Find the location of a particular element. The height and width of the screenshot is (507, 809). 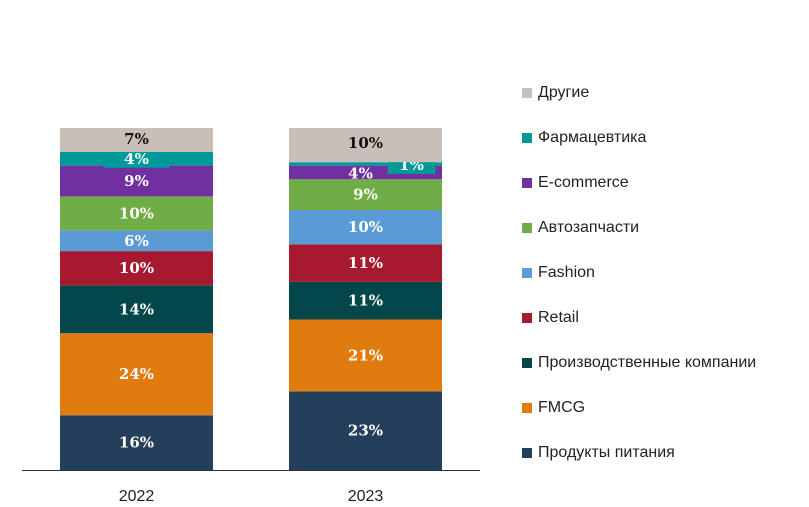

legend-label: Другие is located at coordinates (564, 92).